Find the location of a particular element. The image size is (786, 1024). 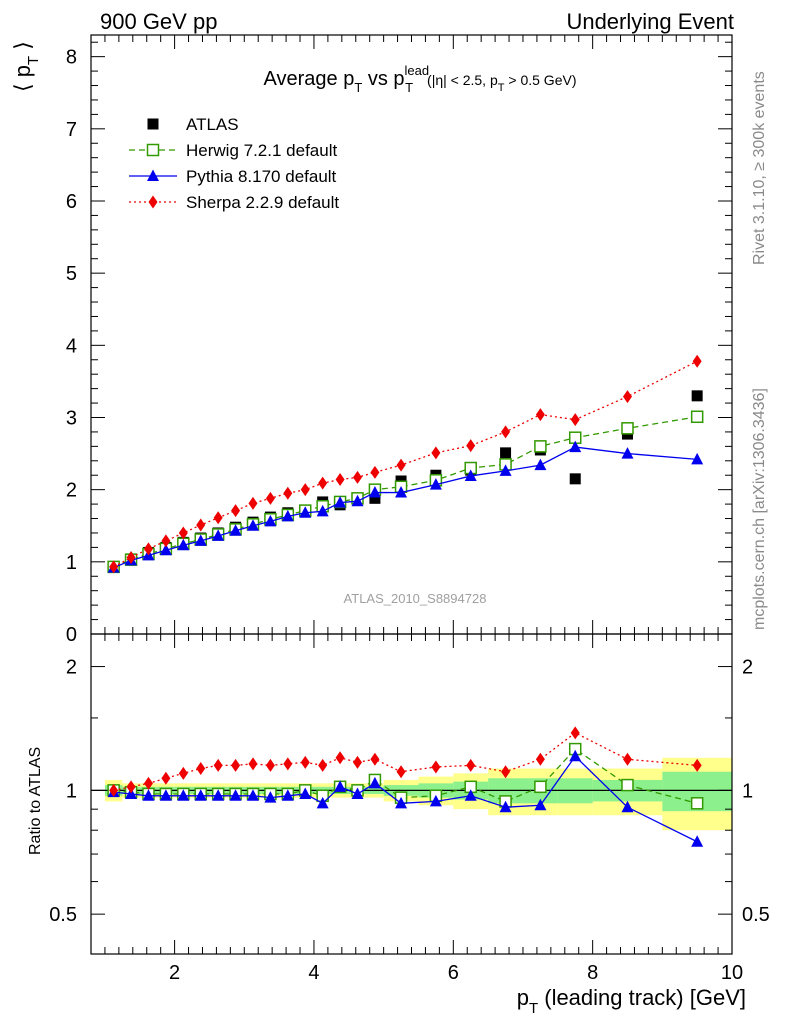

ratio-y-tick-label: 0.5 is located at coordinates (63, 915).